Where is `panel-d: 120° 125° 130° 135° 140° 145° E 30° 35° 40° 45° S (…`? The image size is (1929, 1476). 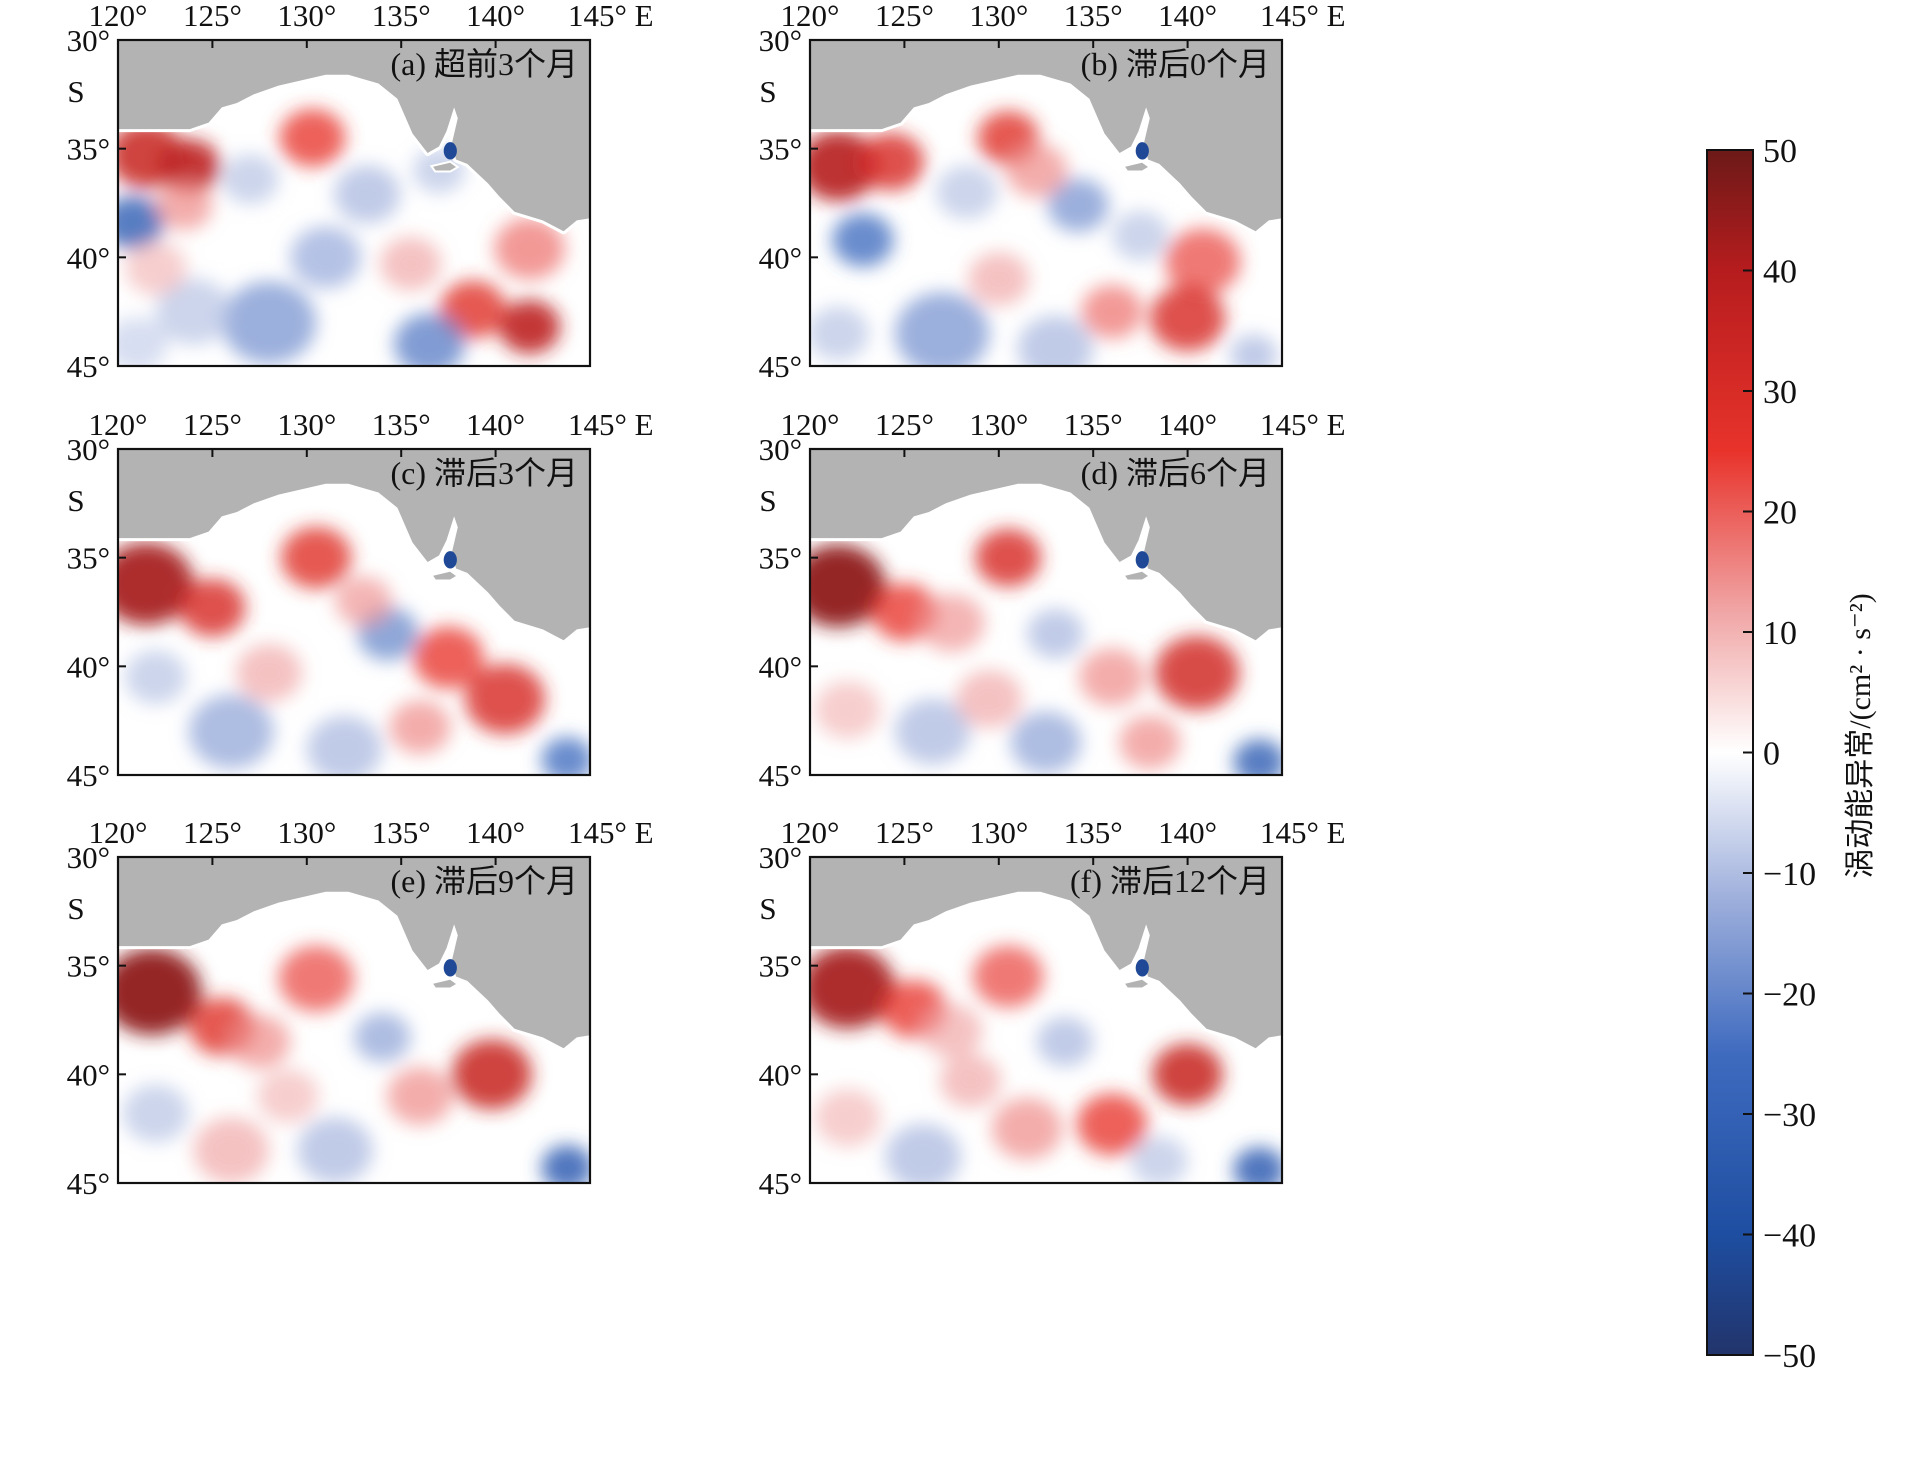 panel-d: 120° 125° 130° 135° 140° 145° E 30° 35° 40° 45° S (… is located at coordinates (1052, 600).